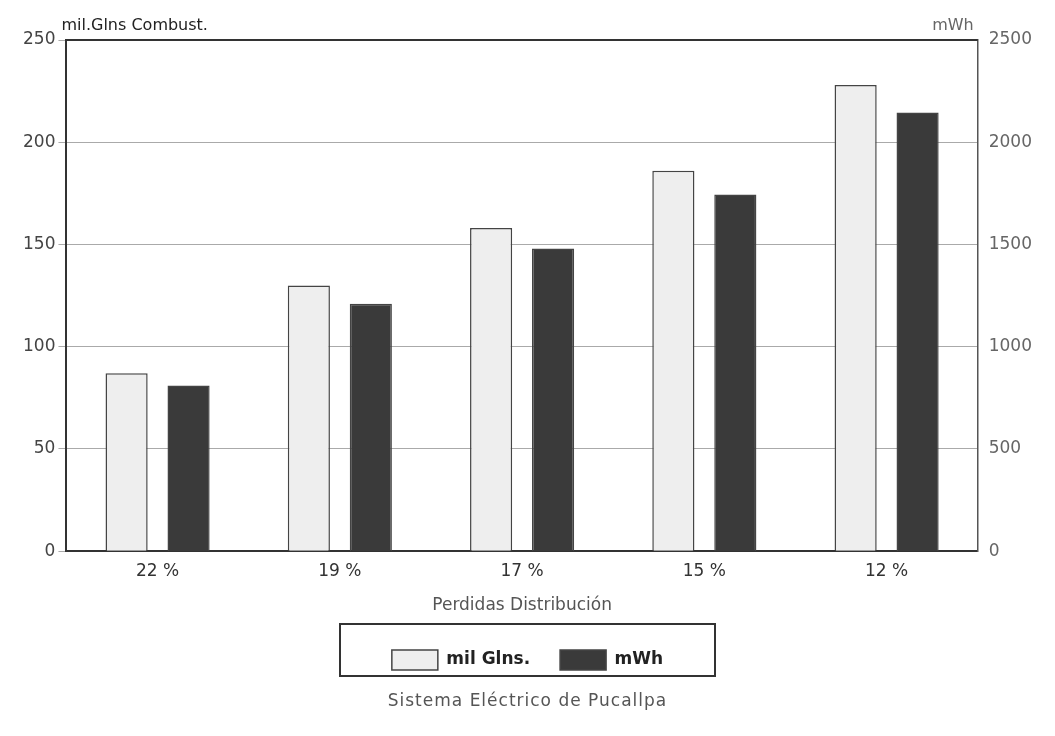 The width and height of the screenshot is (1055, 736). I want to click on y2-axis-title: mWh, so click(953, 25).